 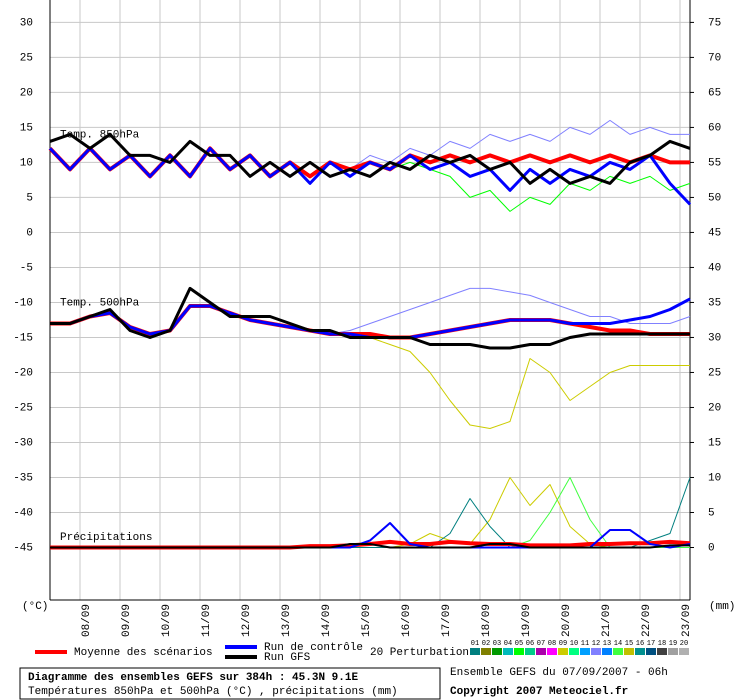 I want to click on y2-axis-label: (mm), so click(x=722, y=607).